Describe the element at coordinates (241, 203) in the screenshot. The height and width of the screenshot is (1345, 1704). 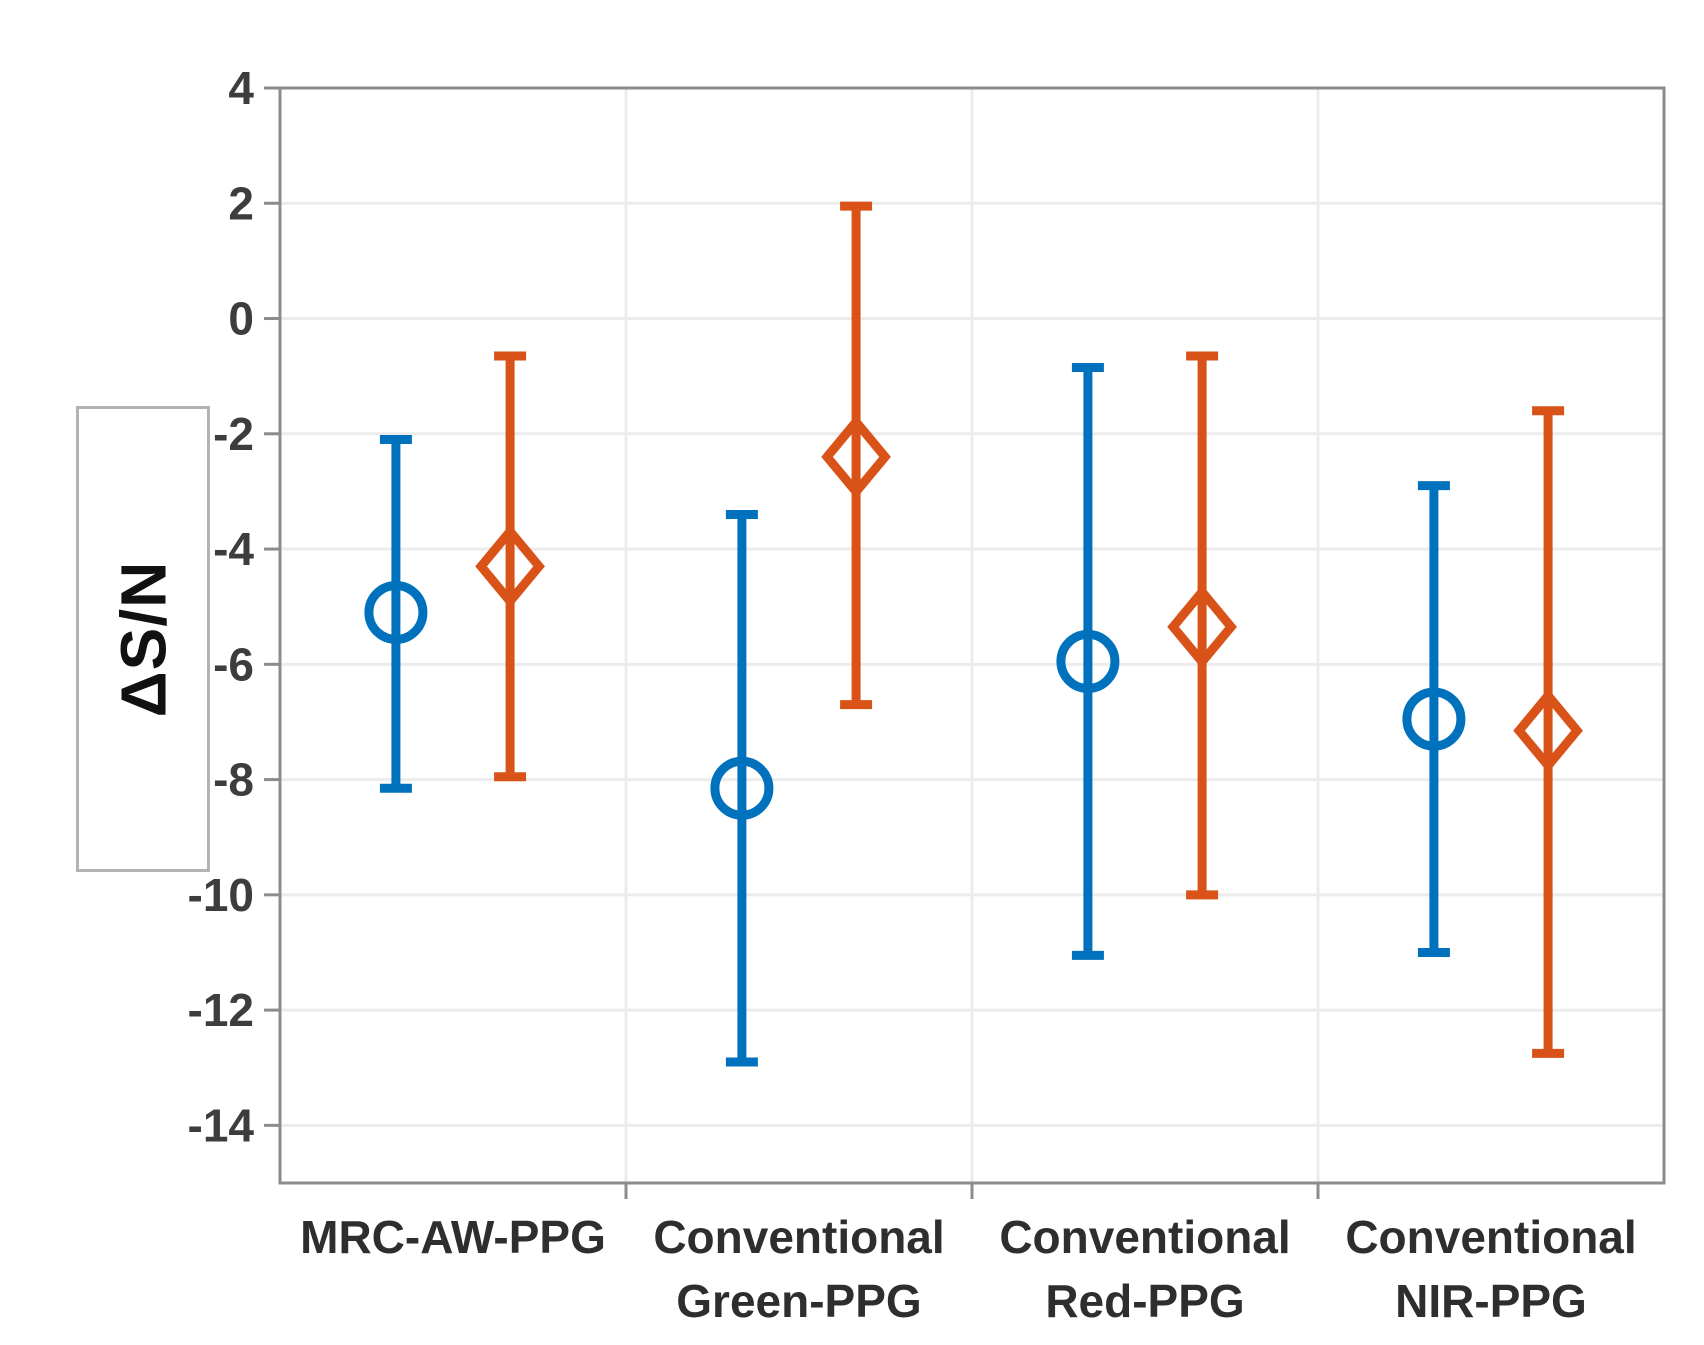
I see `y-tick-label: 2` at that location.